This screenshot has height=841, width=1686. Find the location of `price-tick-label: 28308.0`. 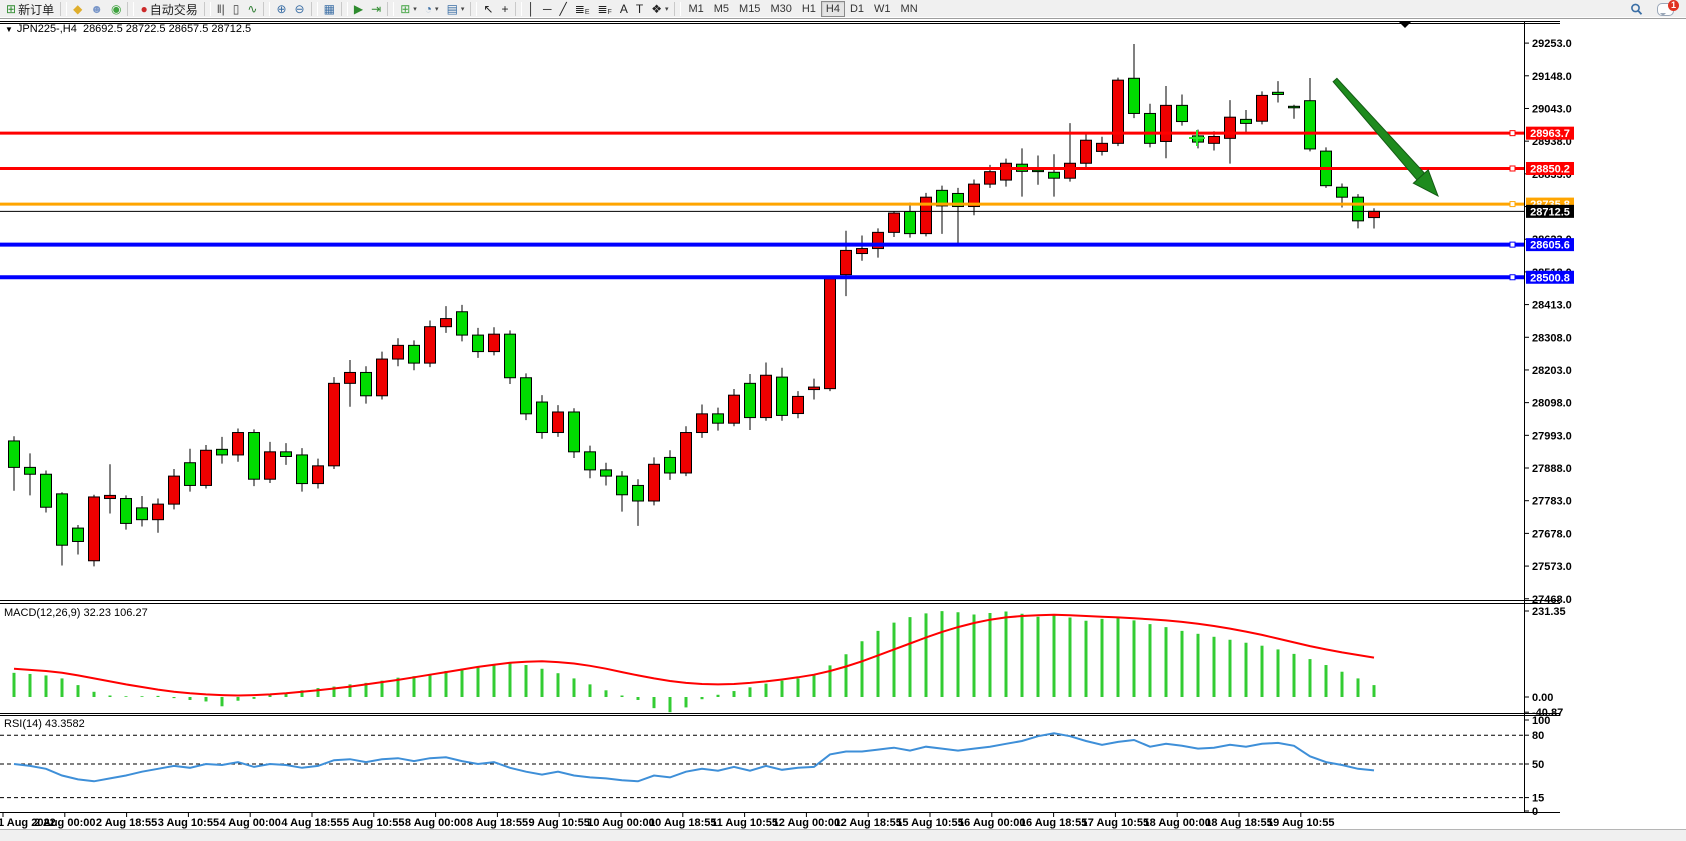

price-tick-label: 28308.0 is located at coordinates (1552, 338).